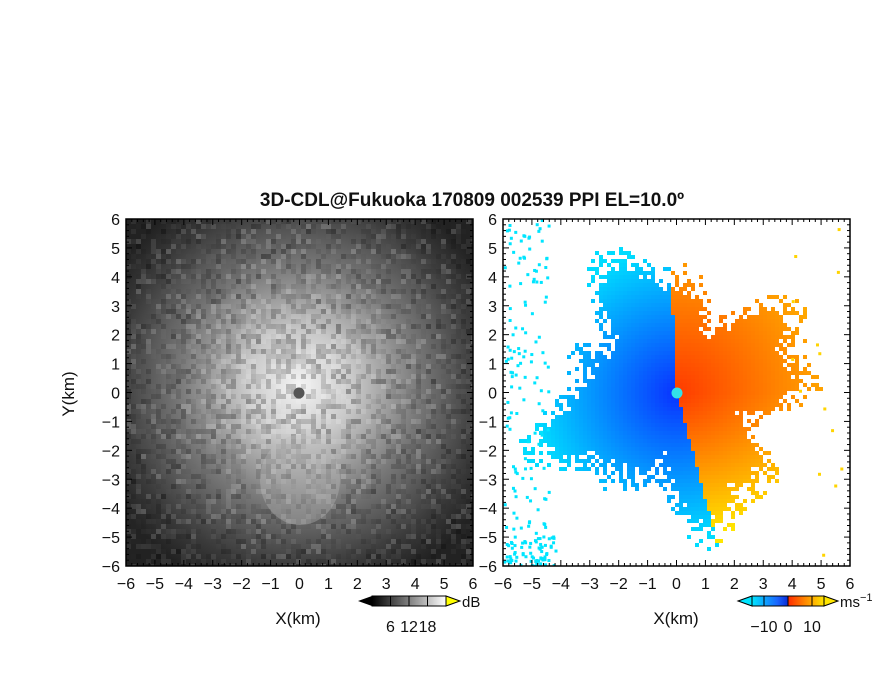 This screenshot has width=880, height=680. Describe the element at coordinates (763, 627) in the screenshot. I see `colorbar-tick-label: −10` at that location.